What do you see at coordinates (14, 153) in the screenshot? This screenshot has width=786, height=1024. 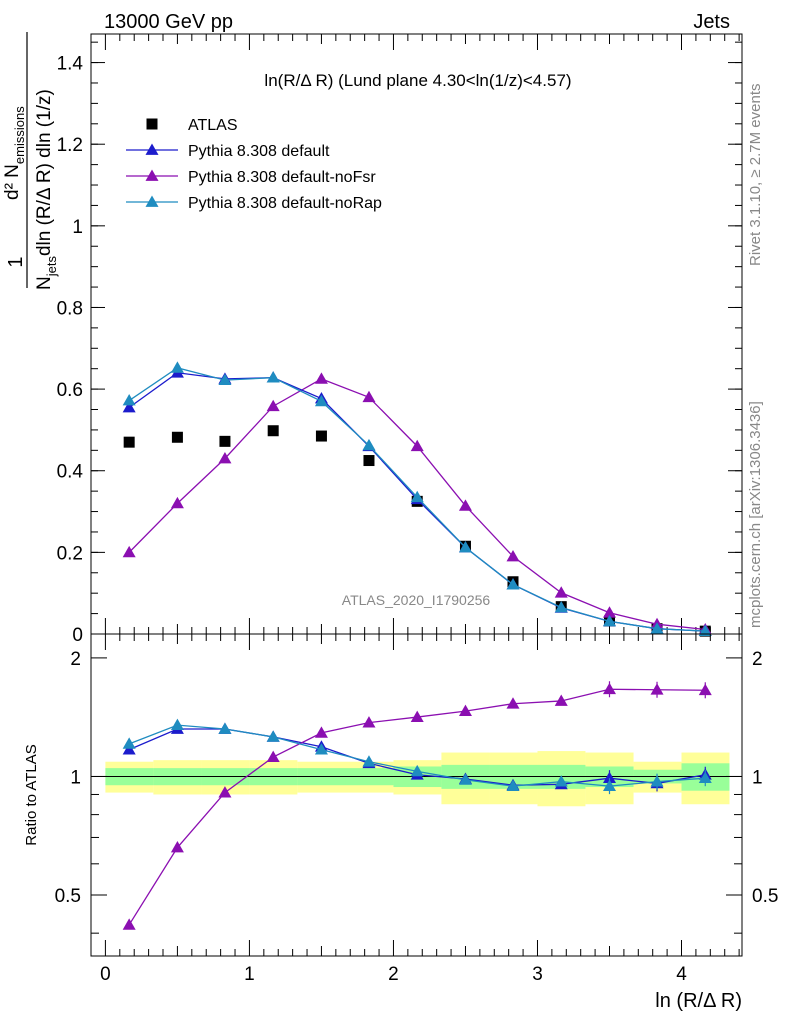 I see `main-y-label-d2n: d² Nemissions` at bounding box center [14, 153].